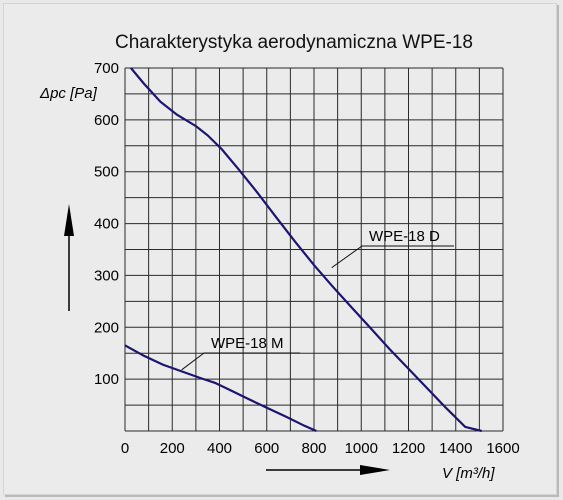 The height and width of the screenshot is (500, 563). Describe the element at coordinates (106, 275) in the screenshot. I see `y-tick-label: 300` at that location.